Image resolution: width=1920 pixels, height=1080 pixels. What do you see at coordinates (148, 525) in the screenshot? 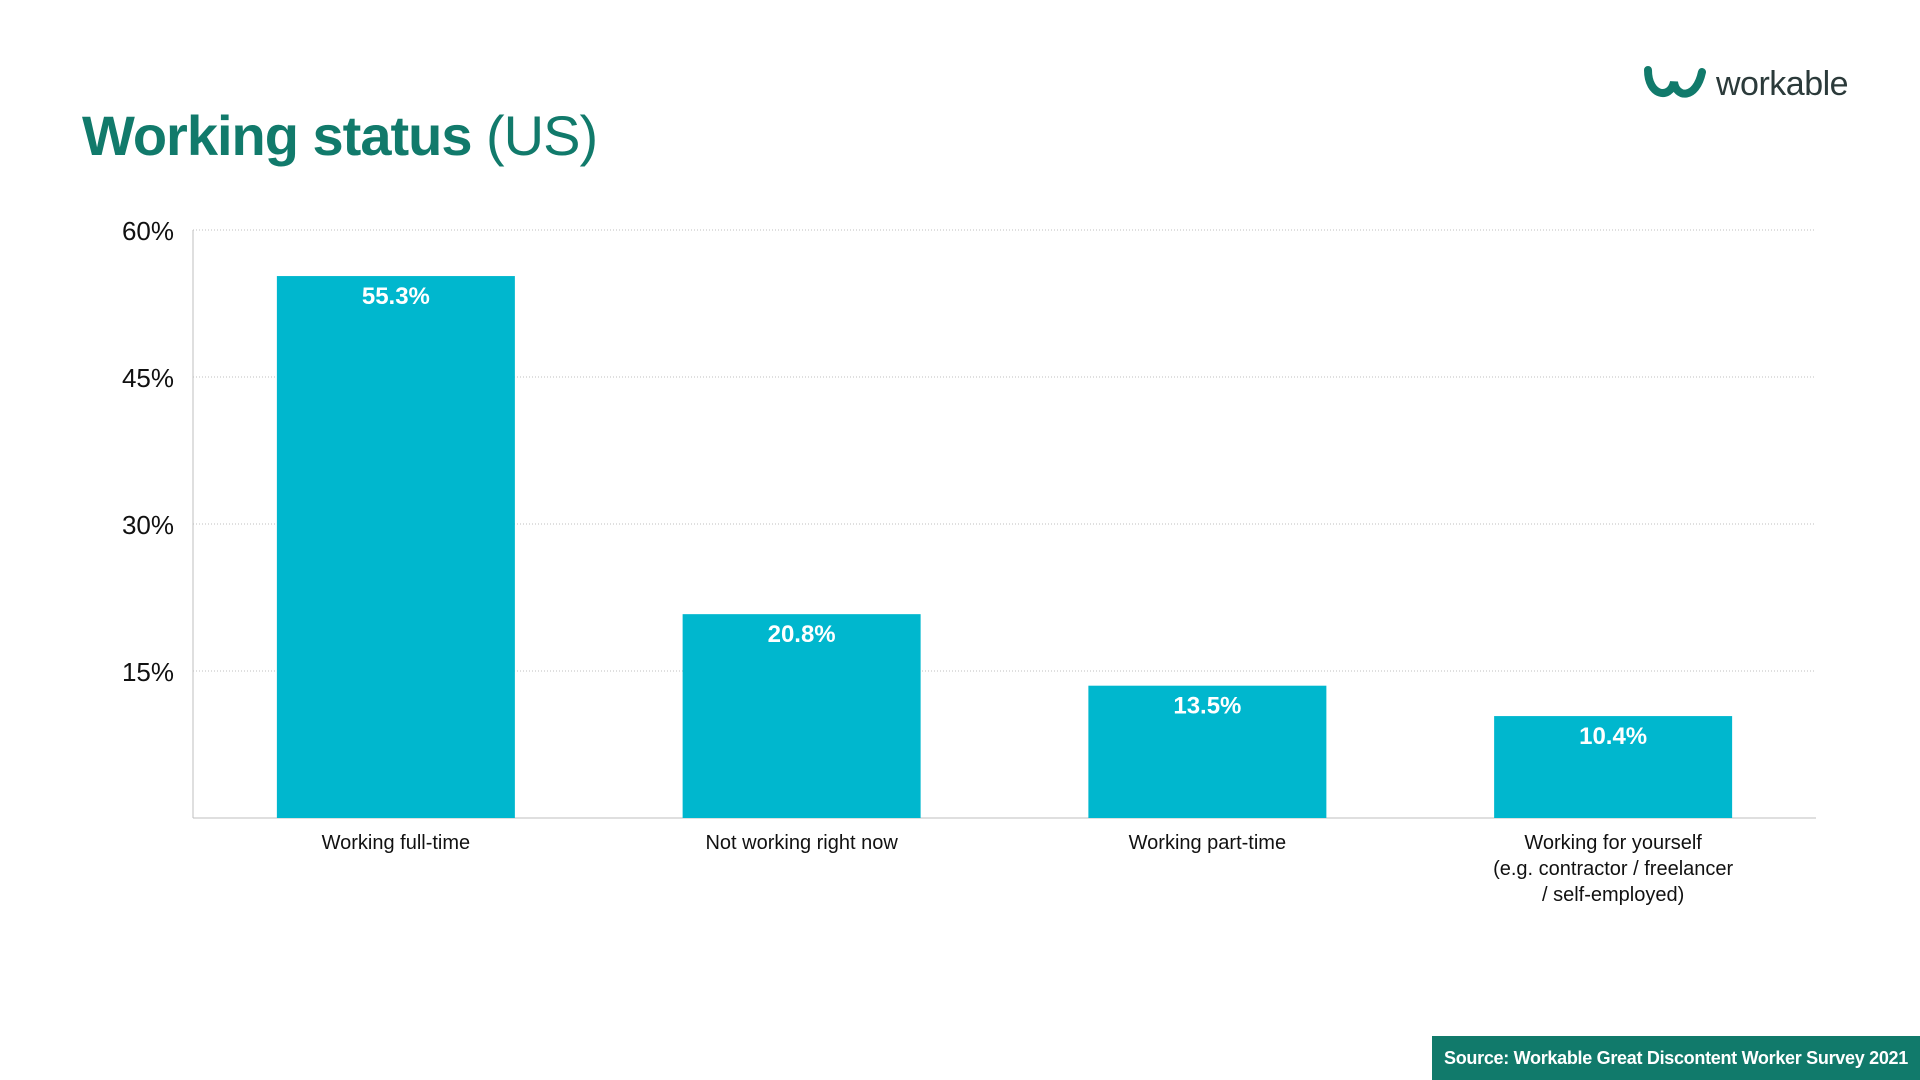
I see `y-tick-label: 30%` at bounding box center [148, 525].